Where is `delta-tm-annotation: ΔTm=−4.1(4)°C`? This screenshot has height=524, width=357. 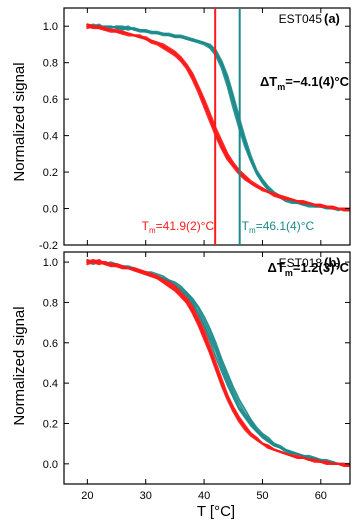 delta-tm-annotation: ΔTm=−4.1(4)°C is located at coordinates (305, 83).